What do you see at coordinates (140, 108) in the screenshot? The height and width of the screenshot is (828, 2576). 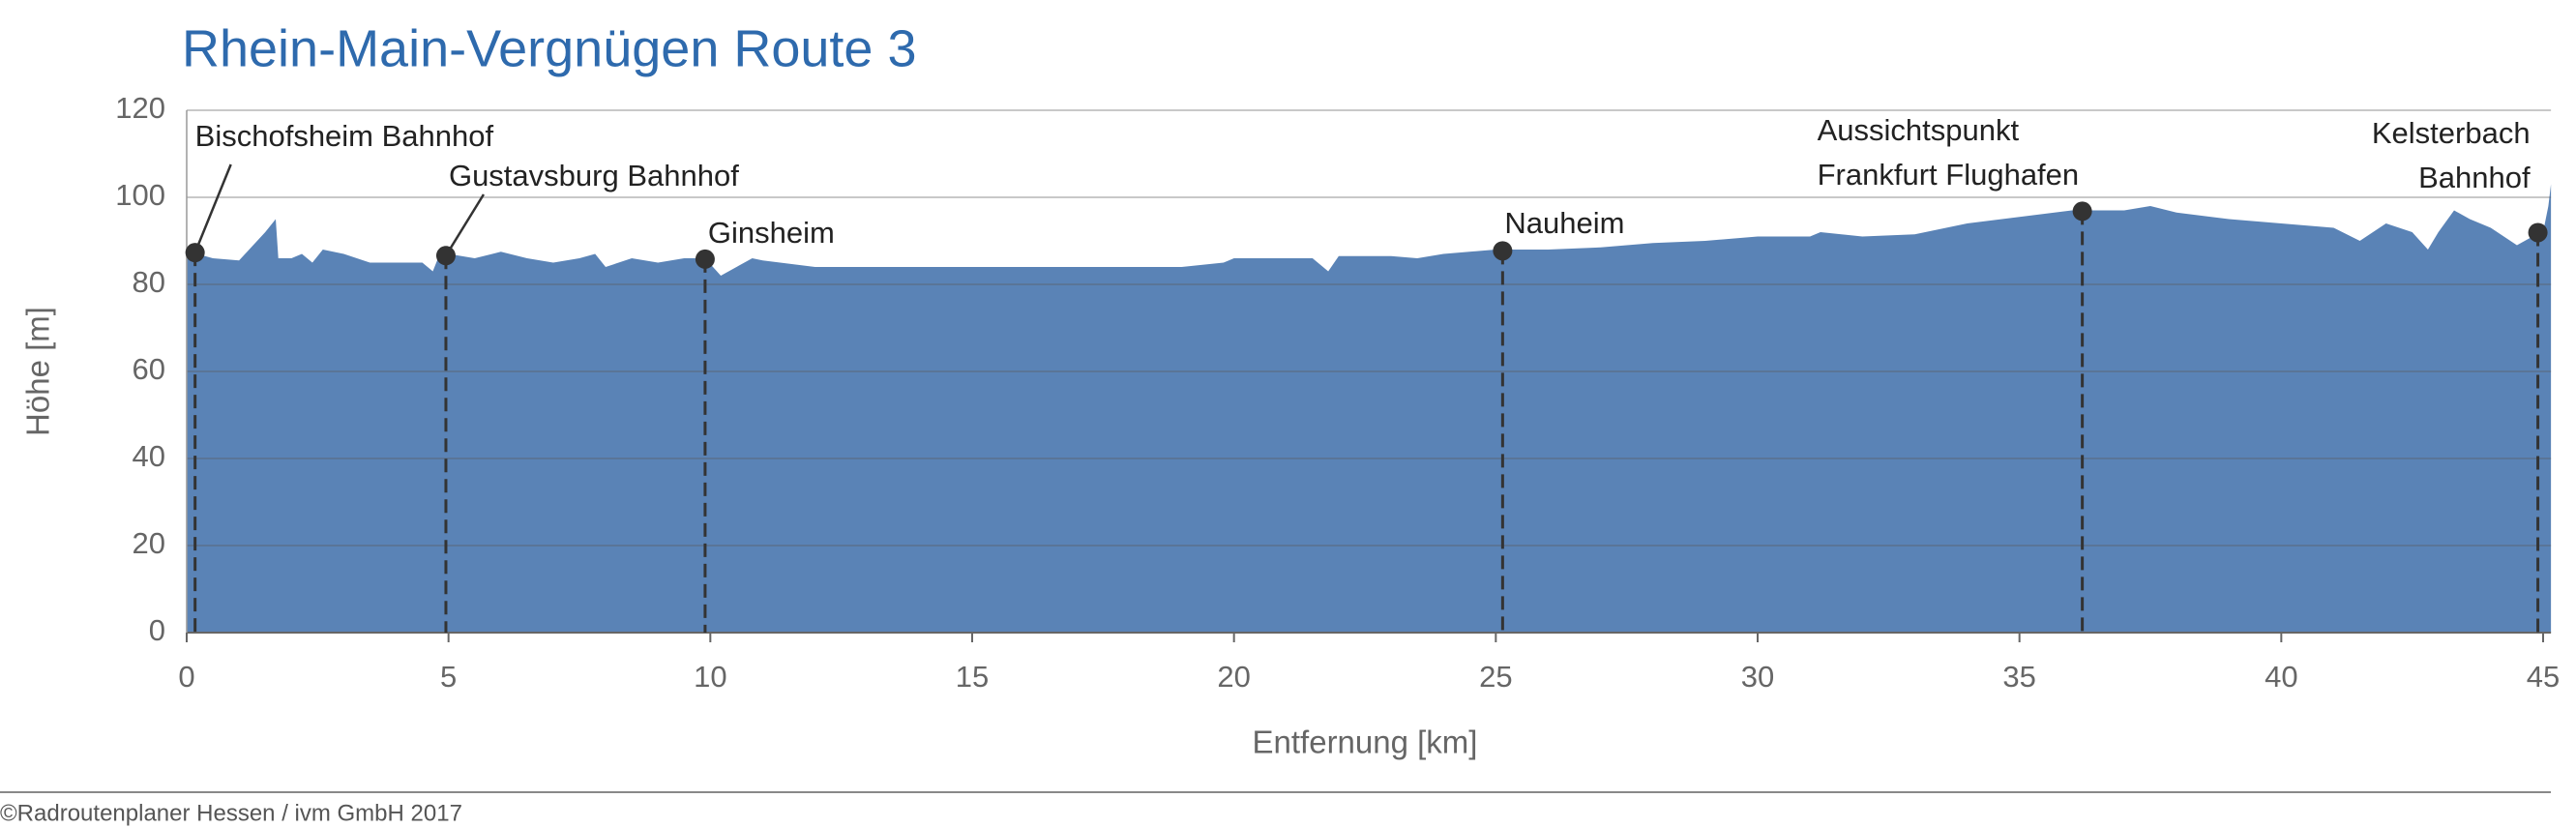 I see `y-tick-label: 120` at bounding box center [140, 108].